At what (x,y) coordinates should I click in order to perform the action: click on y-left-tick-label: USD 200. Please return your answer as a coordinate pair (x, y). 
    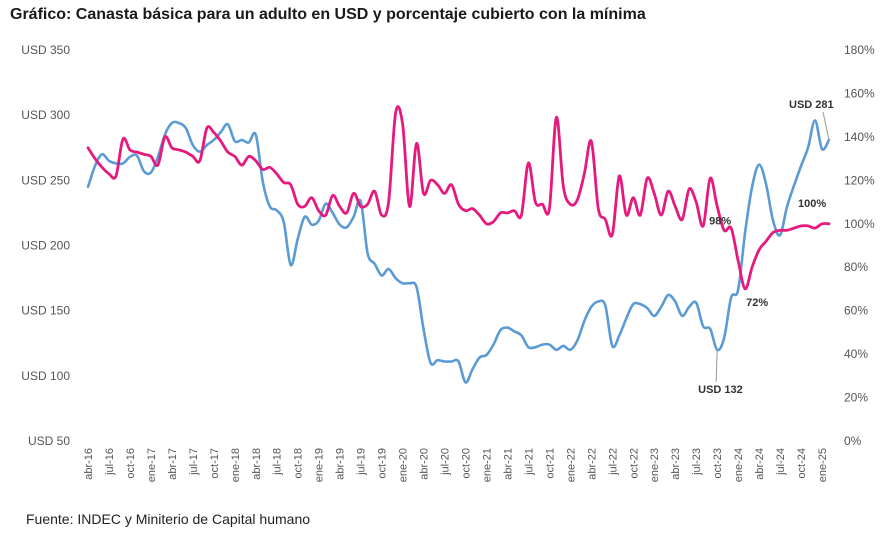
    Looking at the image, I should click on (45, 246).